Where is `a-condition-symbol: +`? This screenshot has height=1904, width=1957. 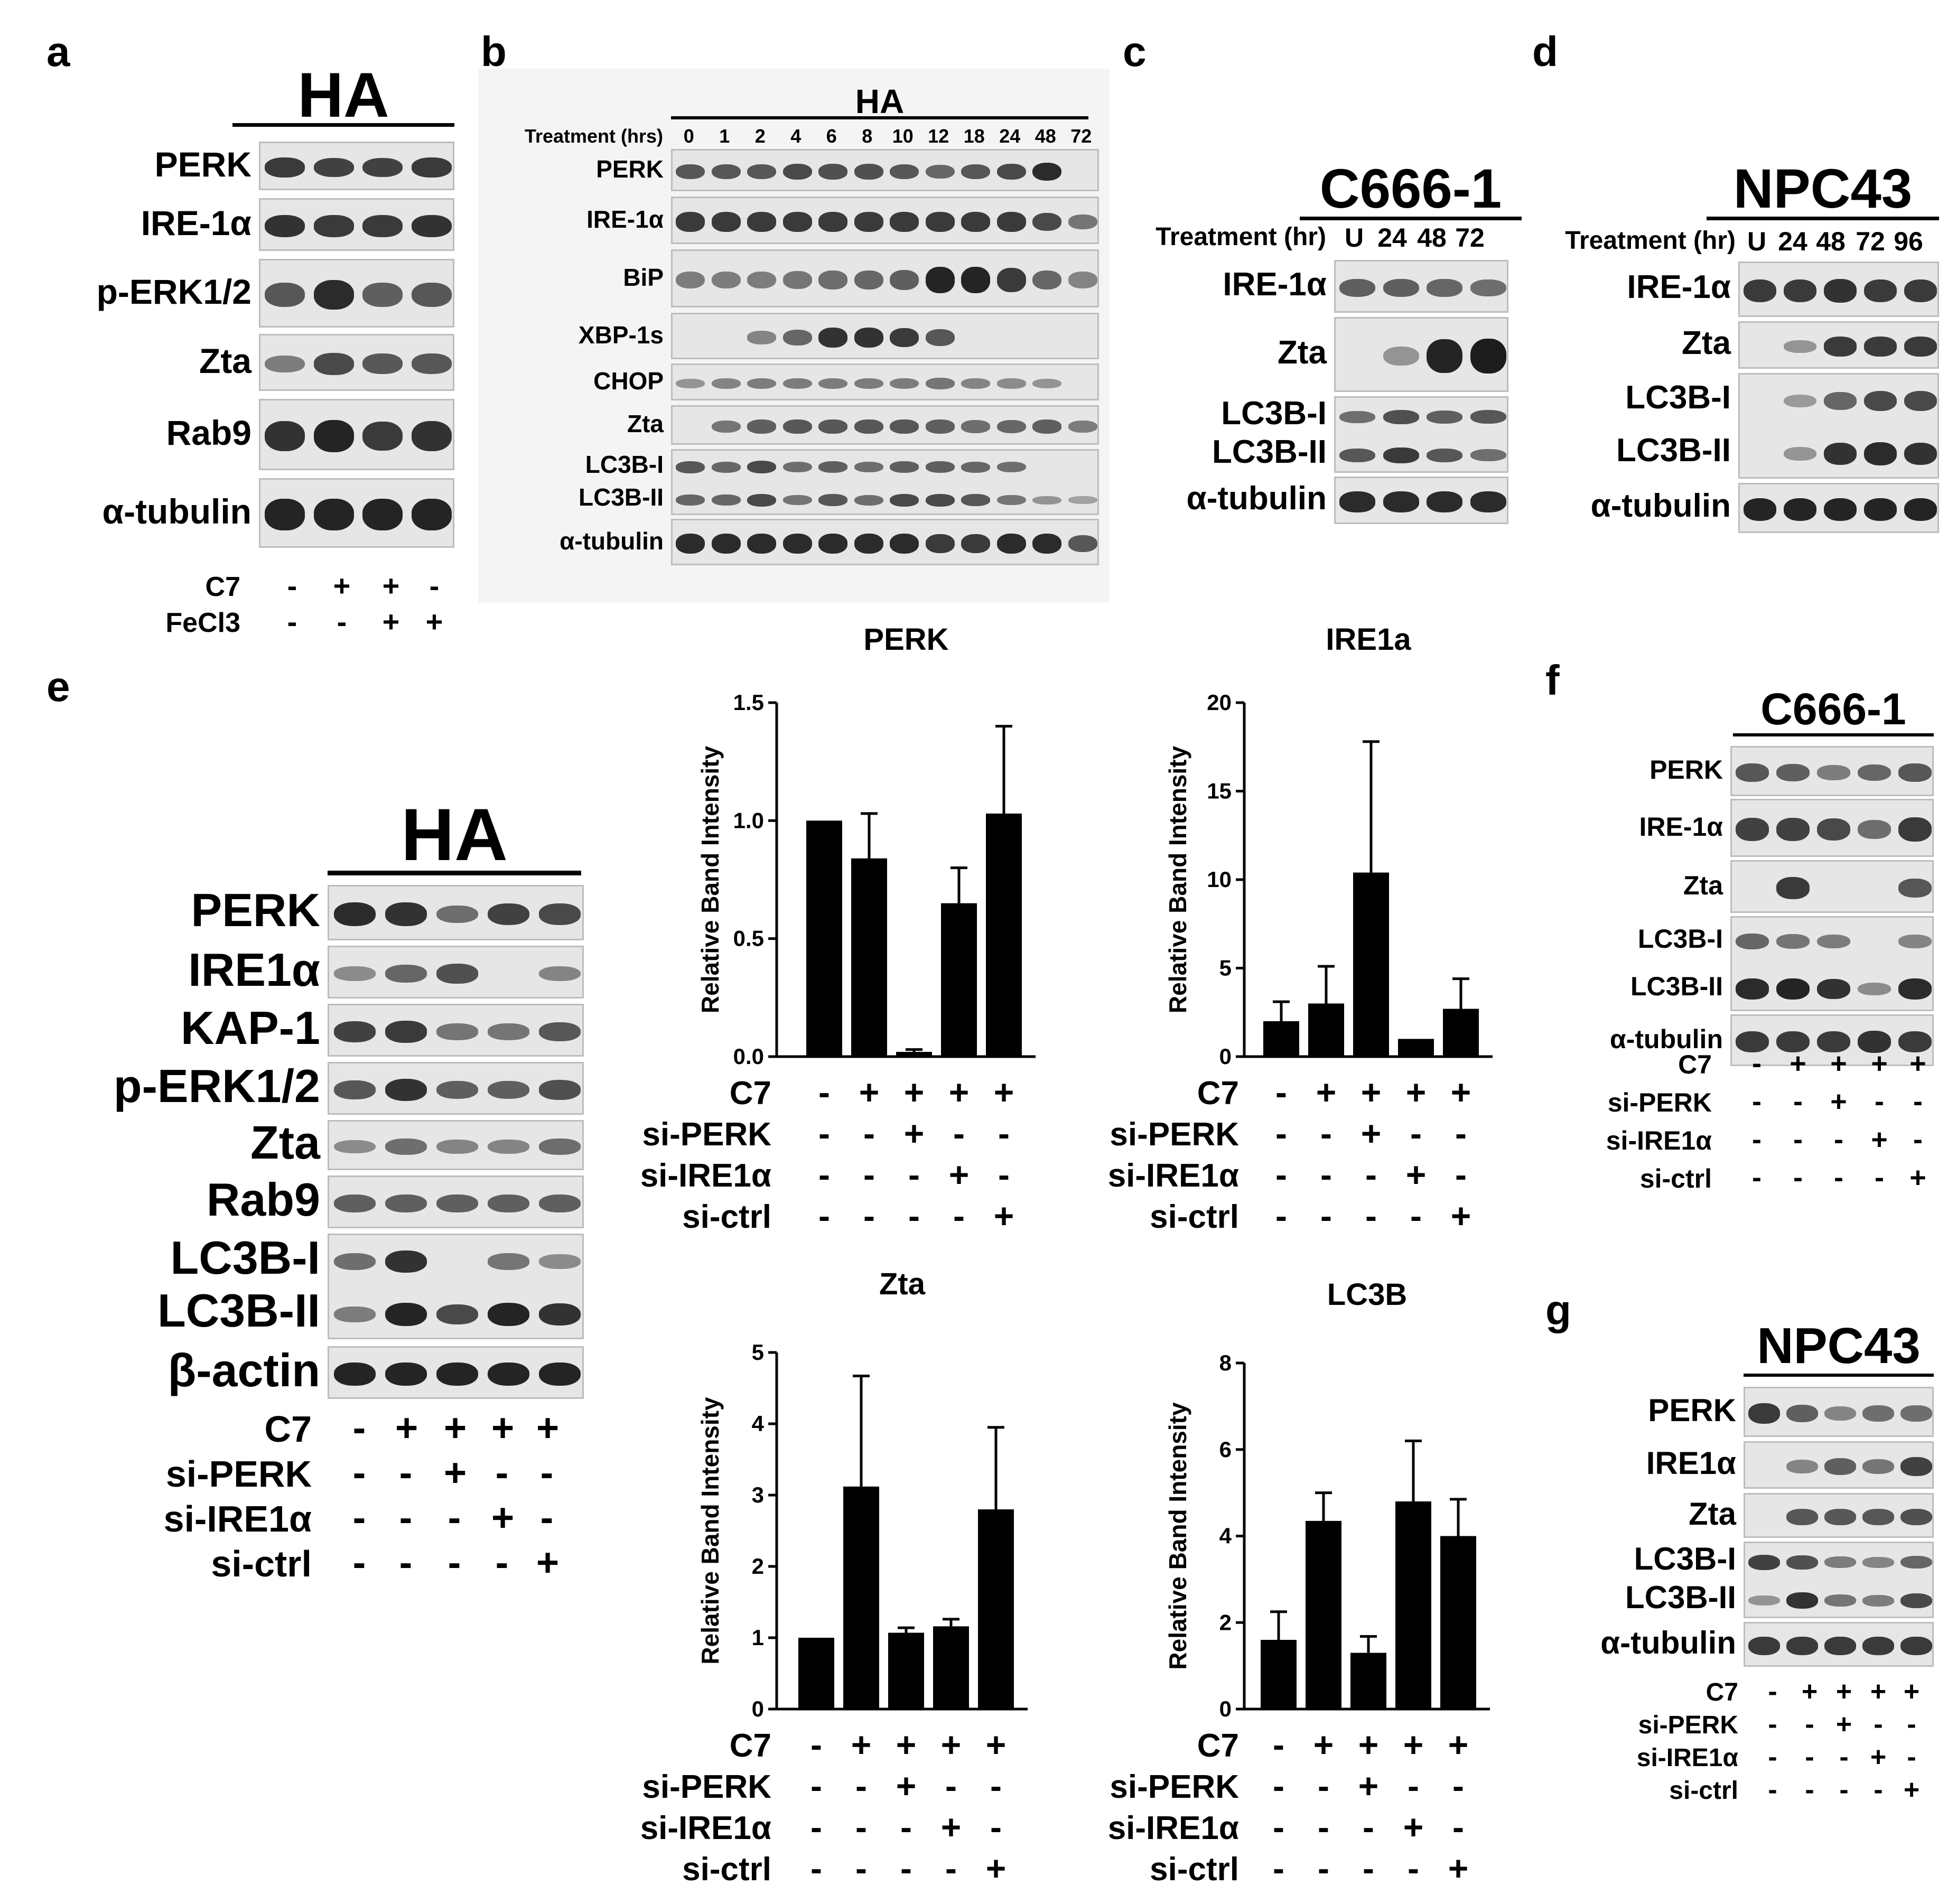 a-condition-symbol: + is located at coordinates (342, 585).